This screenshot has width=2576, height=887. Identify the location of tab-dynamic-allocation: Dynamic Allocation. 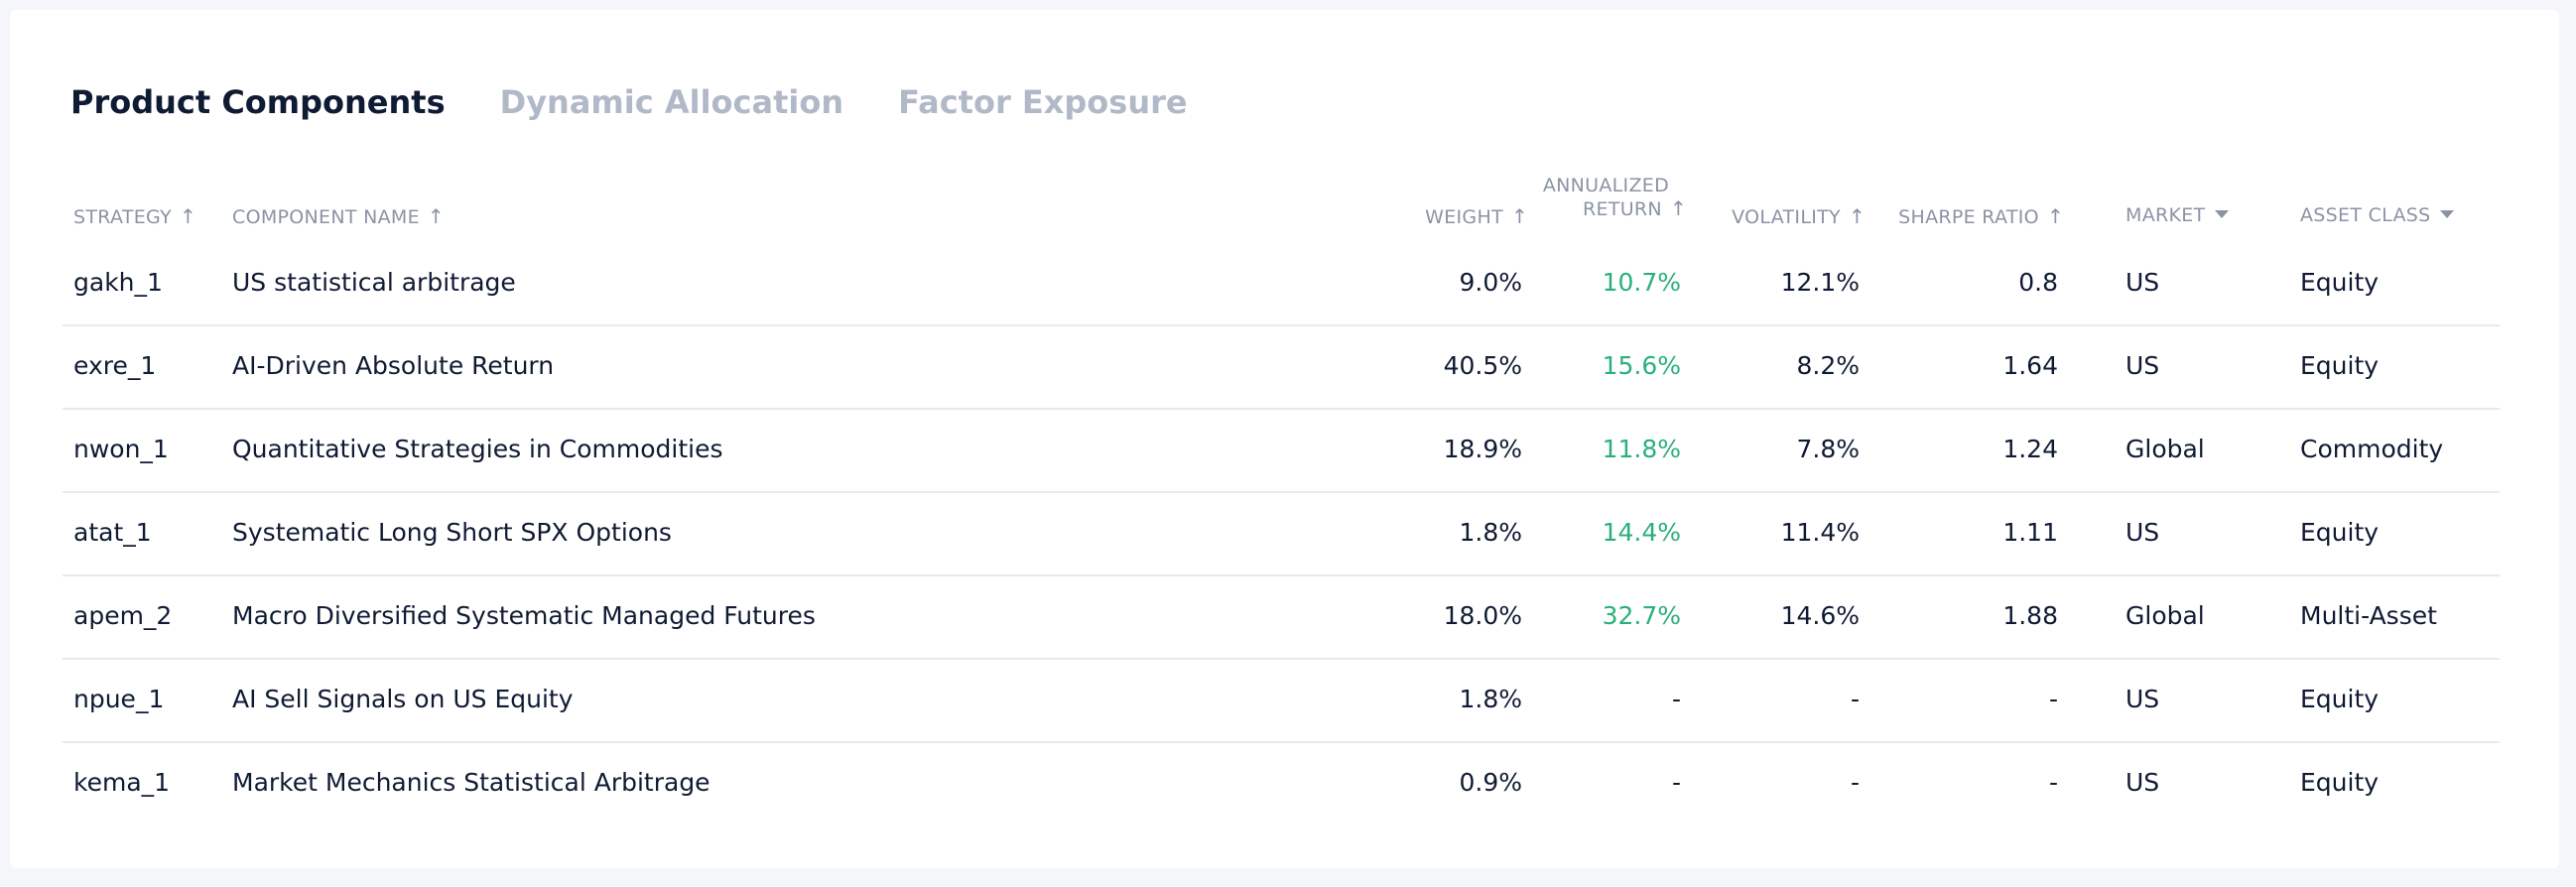
(672, 102).